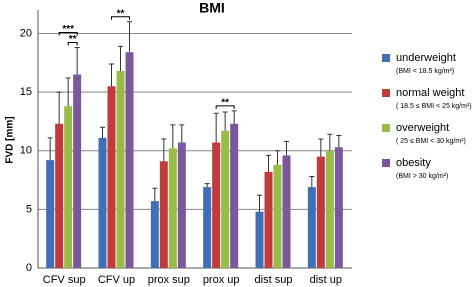 This screenshot has width=474, height=287. Describe the element at coordinates (326, 280) in the screenshot. I see `x-tick-label: dist up` at that location.